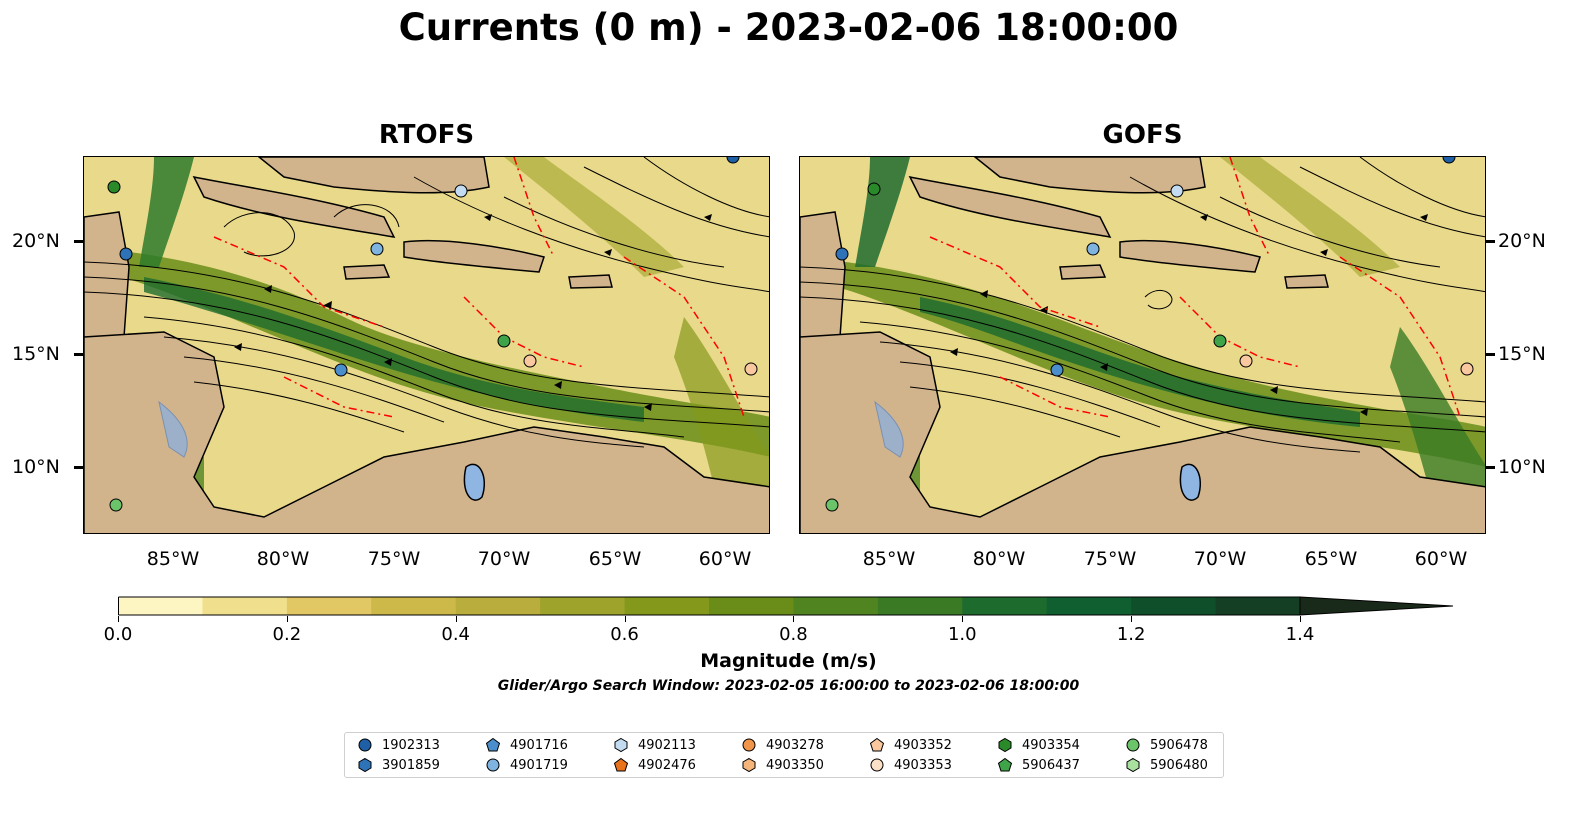  I want to click on lat-label-10n-left: 10°N, so click(36, 467).